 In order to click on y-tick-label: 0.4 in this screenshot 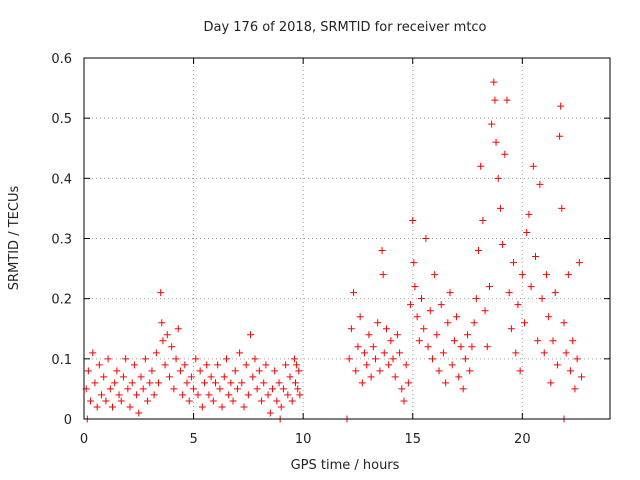, I will do `click(61, 179)`.